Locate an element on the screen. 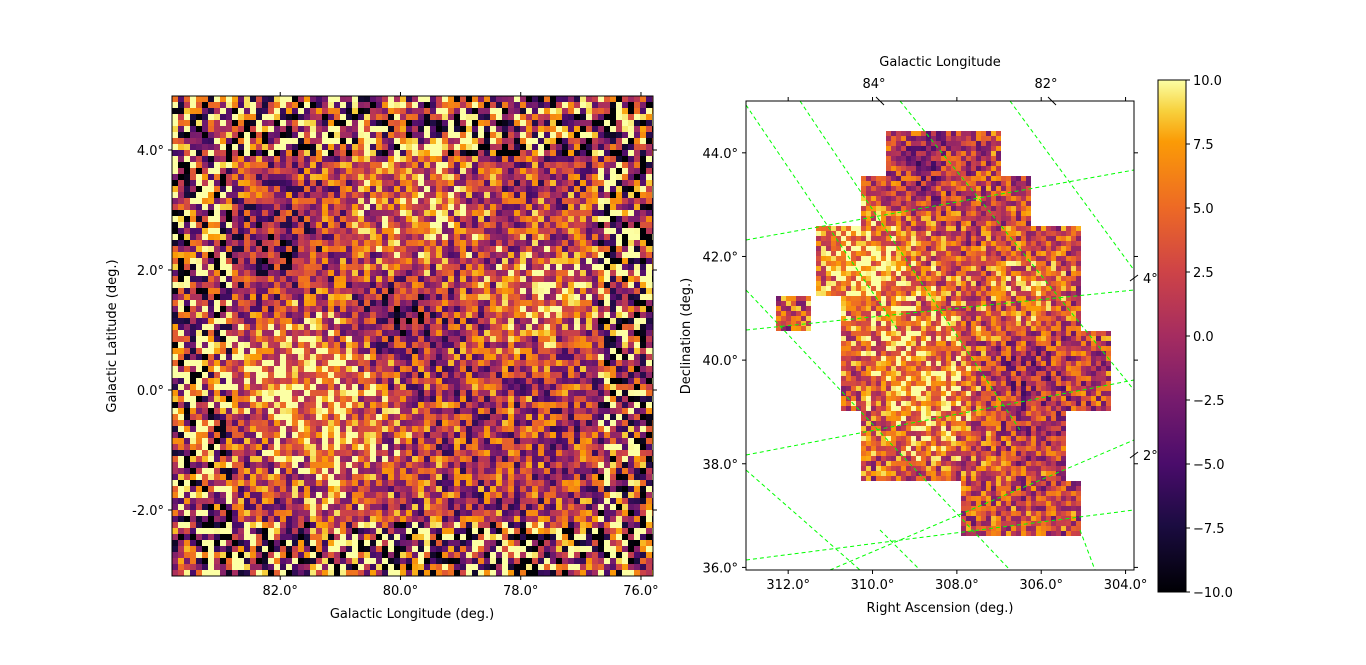  colorbar-tick-label-8: −10.0 is located at coordinates (1213, 593).